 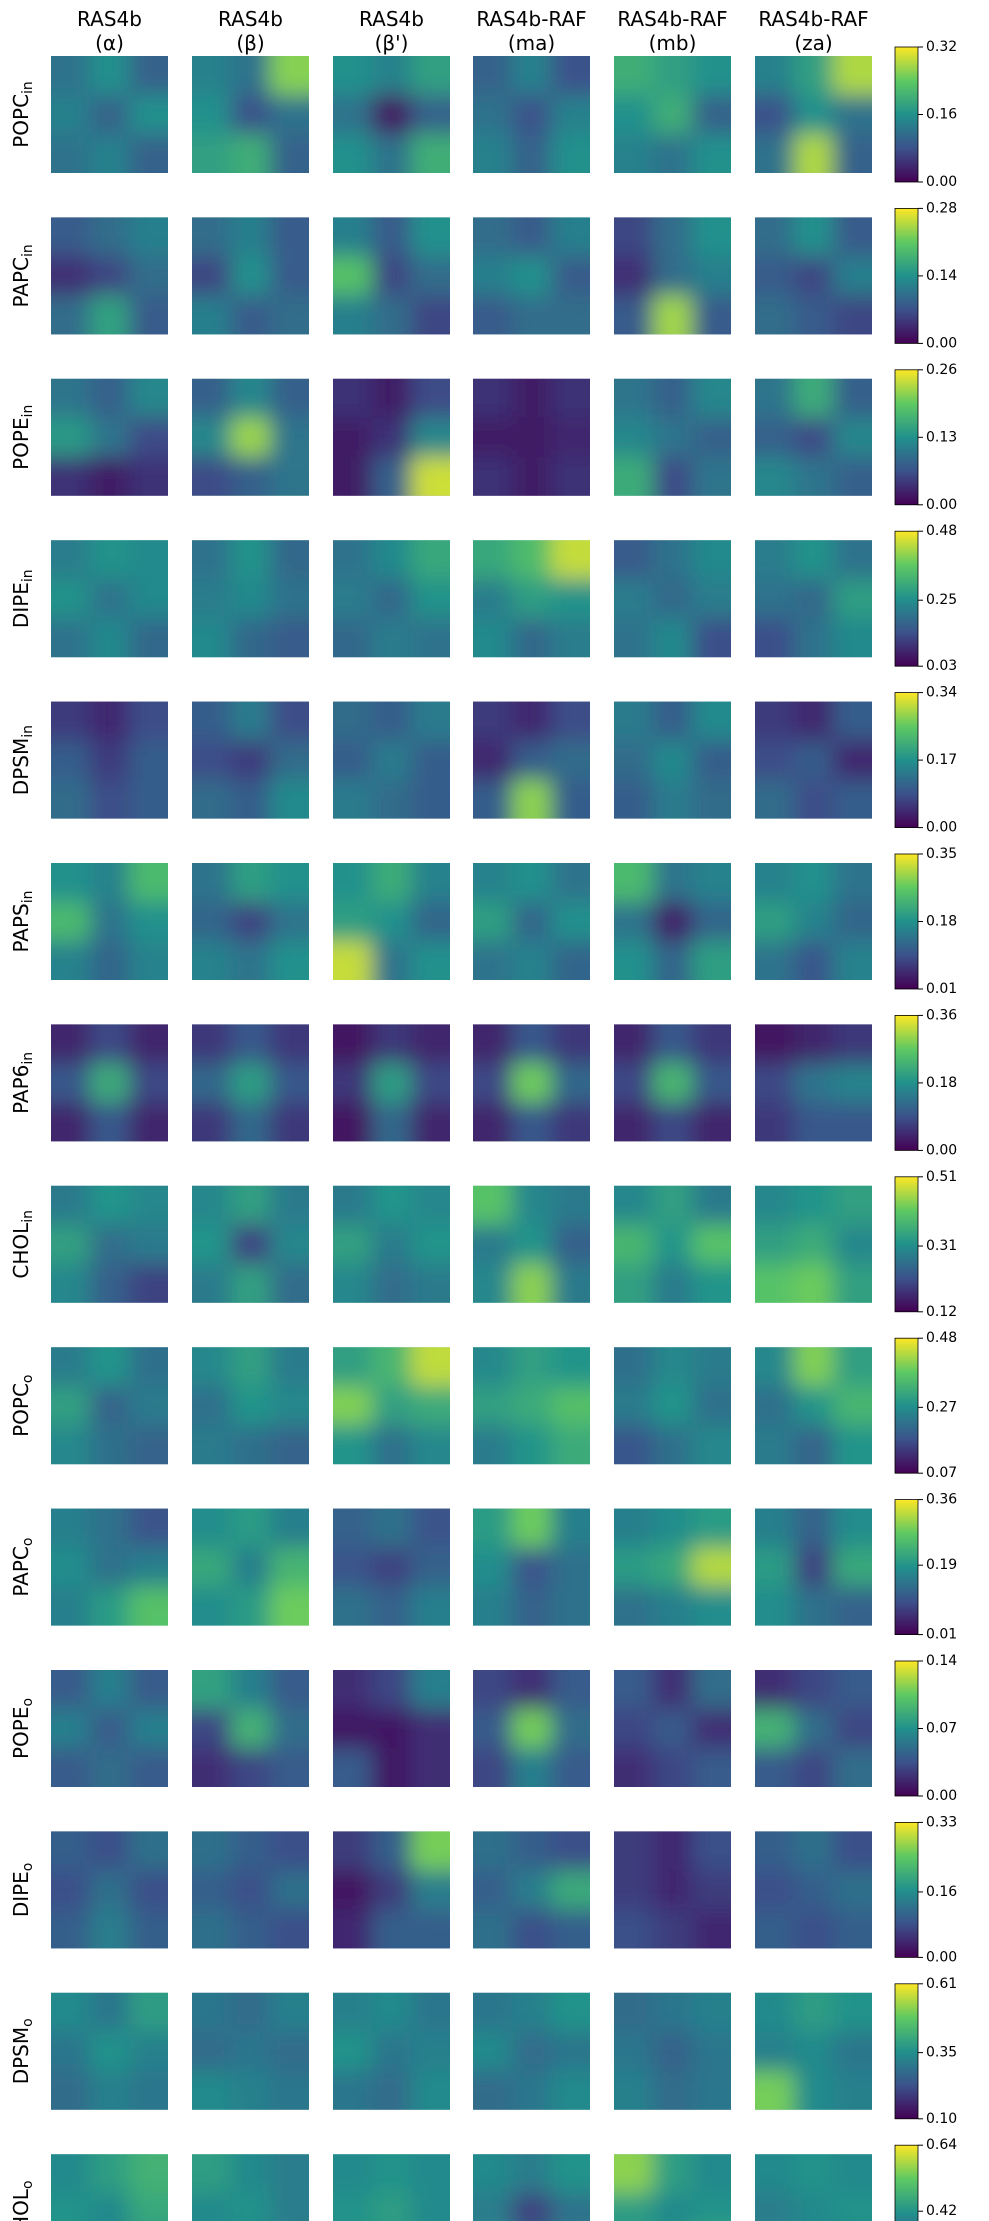 I want to click on row-label: PAPCin, so click(x=22, y=275).